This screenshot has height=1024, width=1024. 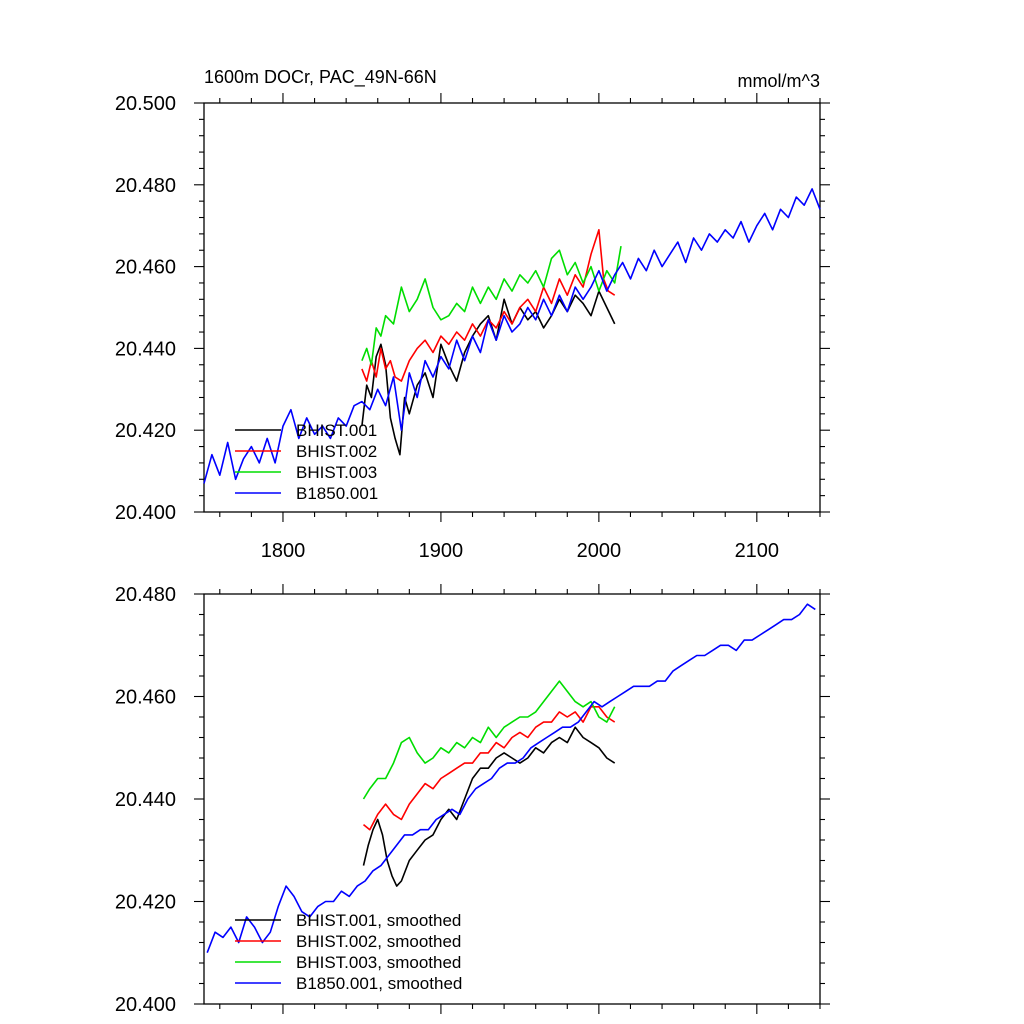 I want to click on bottom-legend-label: BHIST.002, smoothed, so click(x=378, y=941).